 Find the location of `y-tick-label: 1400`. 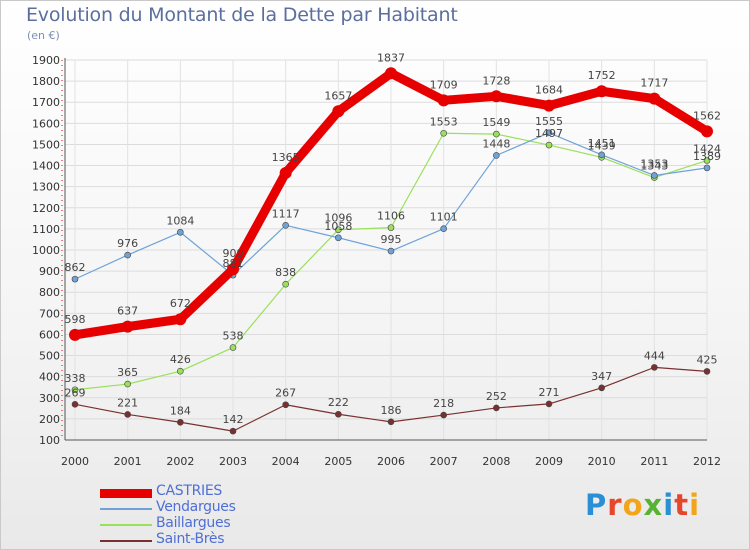

y-tick-label: 1400 is located at coordinates (46, 166).